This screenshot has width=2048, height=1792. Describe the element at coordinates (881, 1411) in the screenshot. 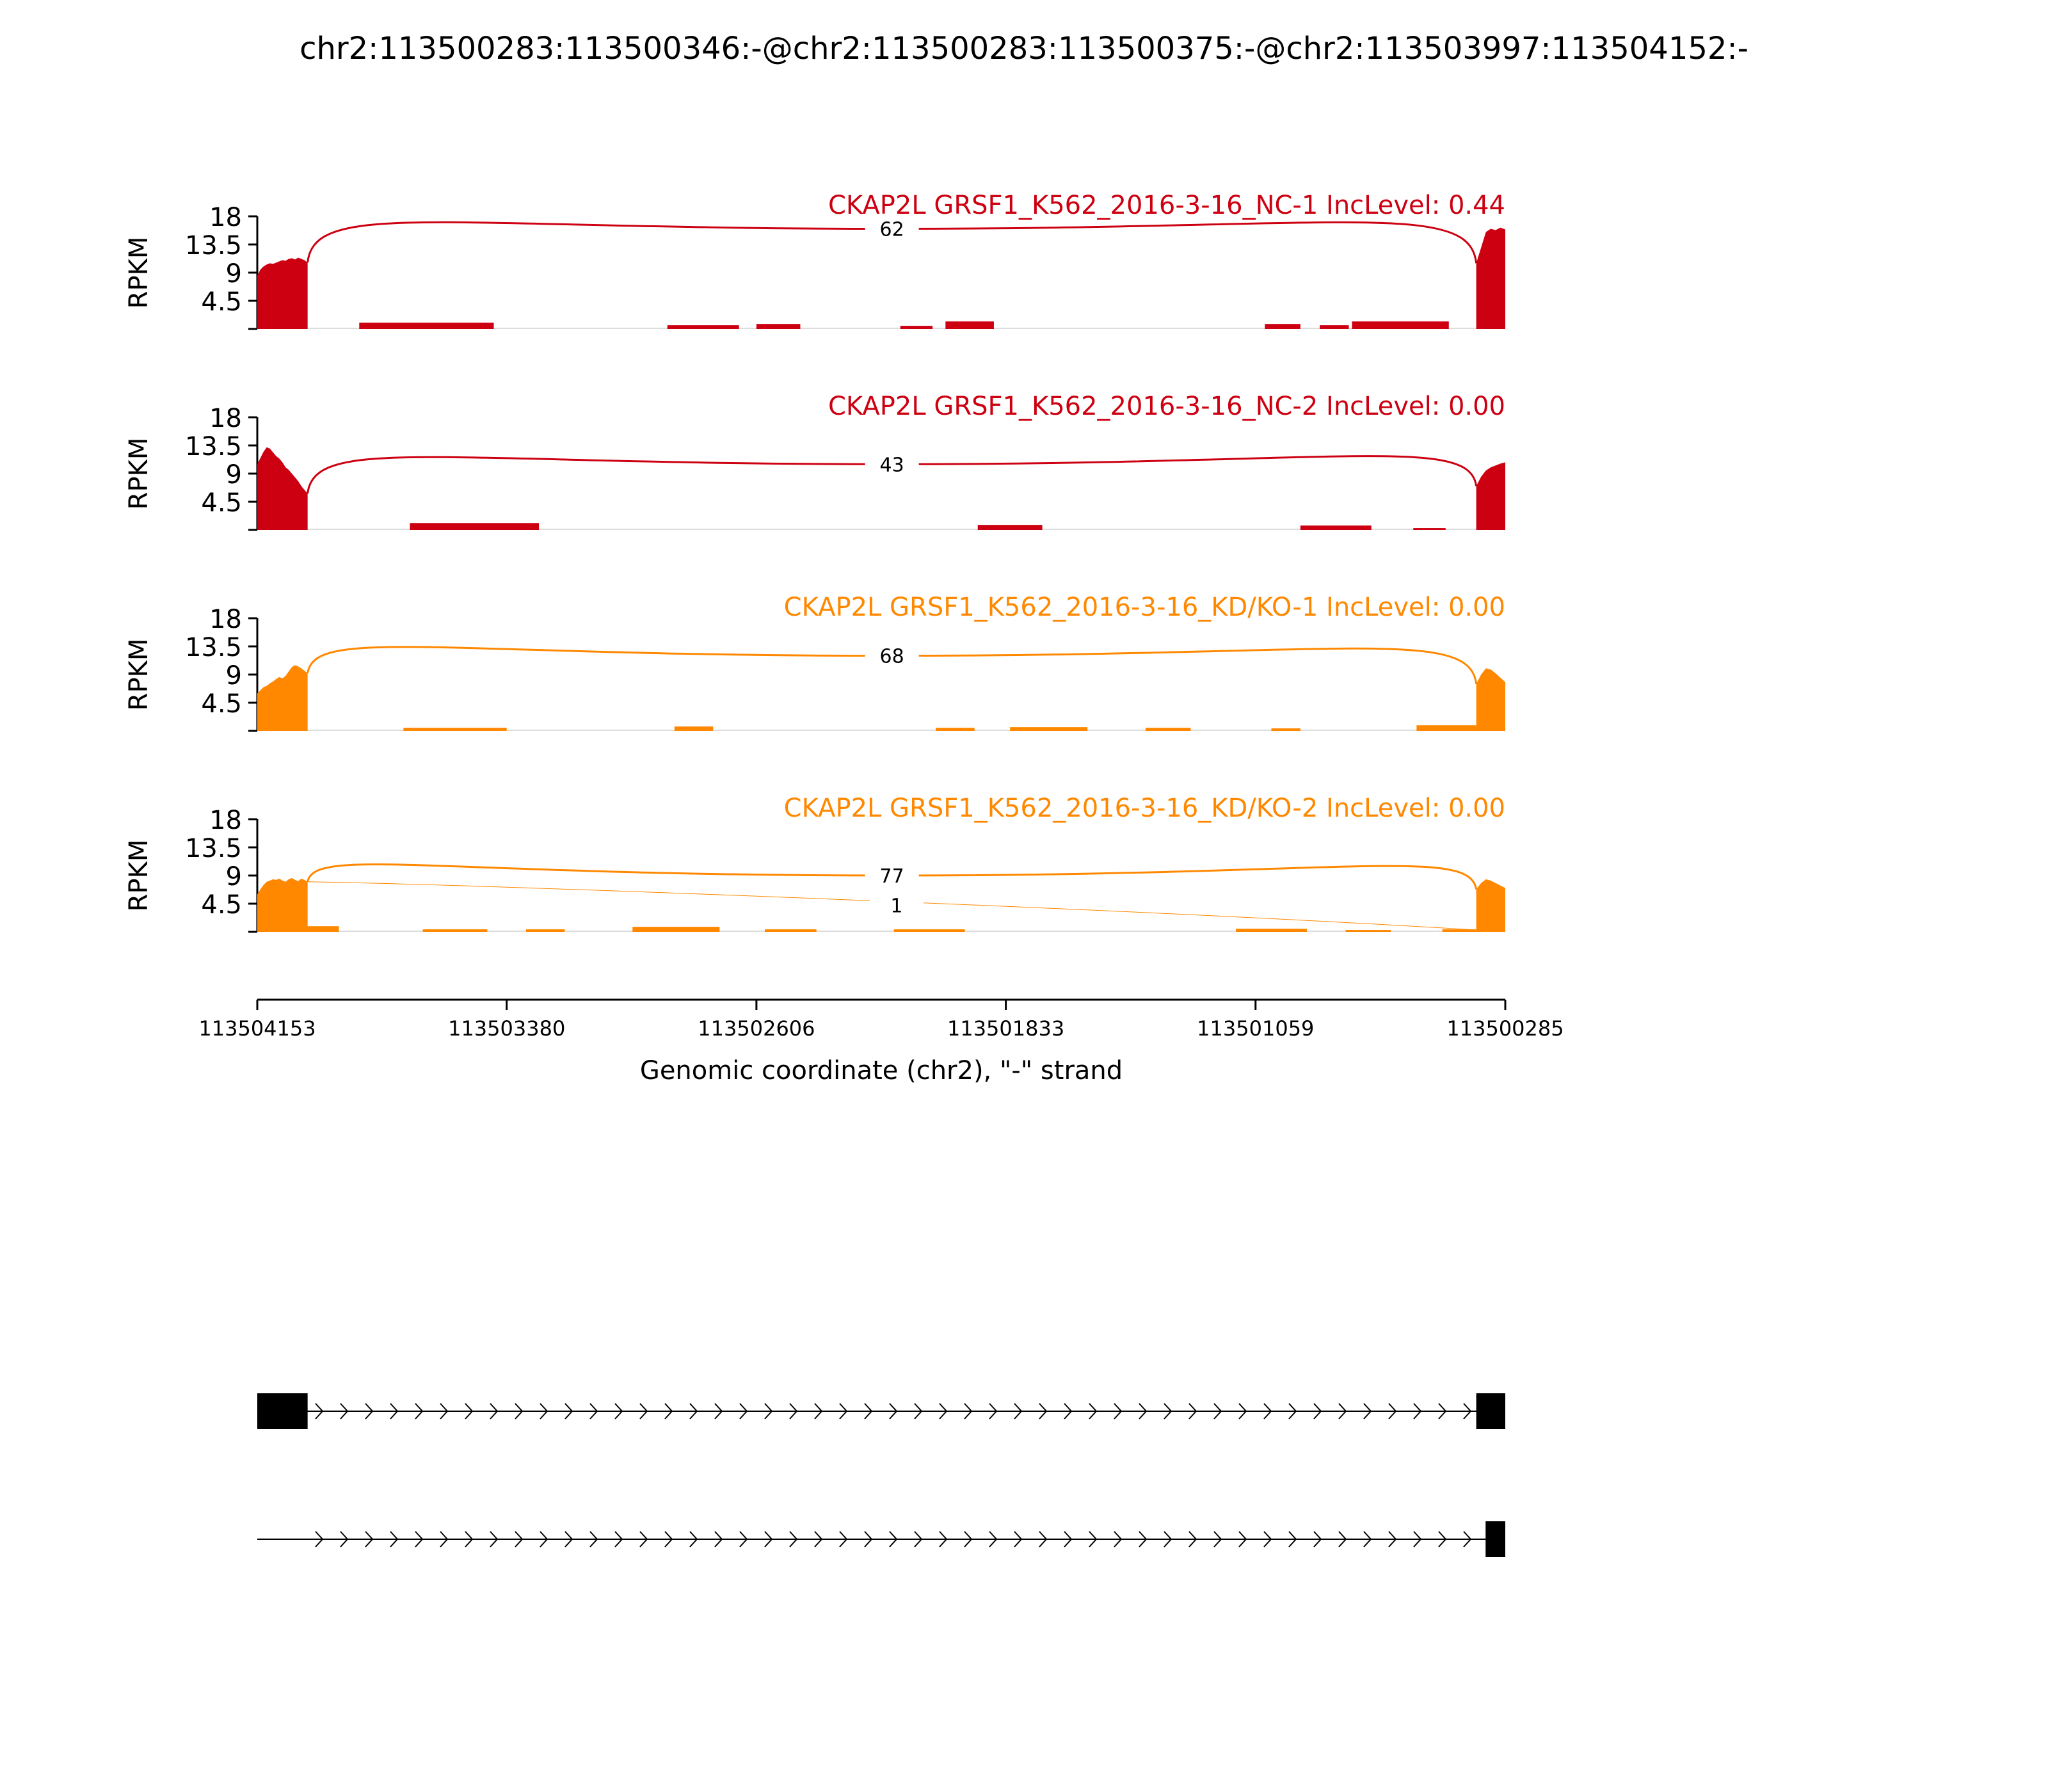

I see `isoform` at that location.